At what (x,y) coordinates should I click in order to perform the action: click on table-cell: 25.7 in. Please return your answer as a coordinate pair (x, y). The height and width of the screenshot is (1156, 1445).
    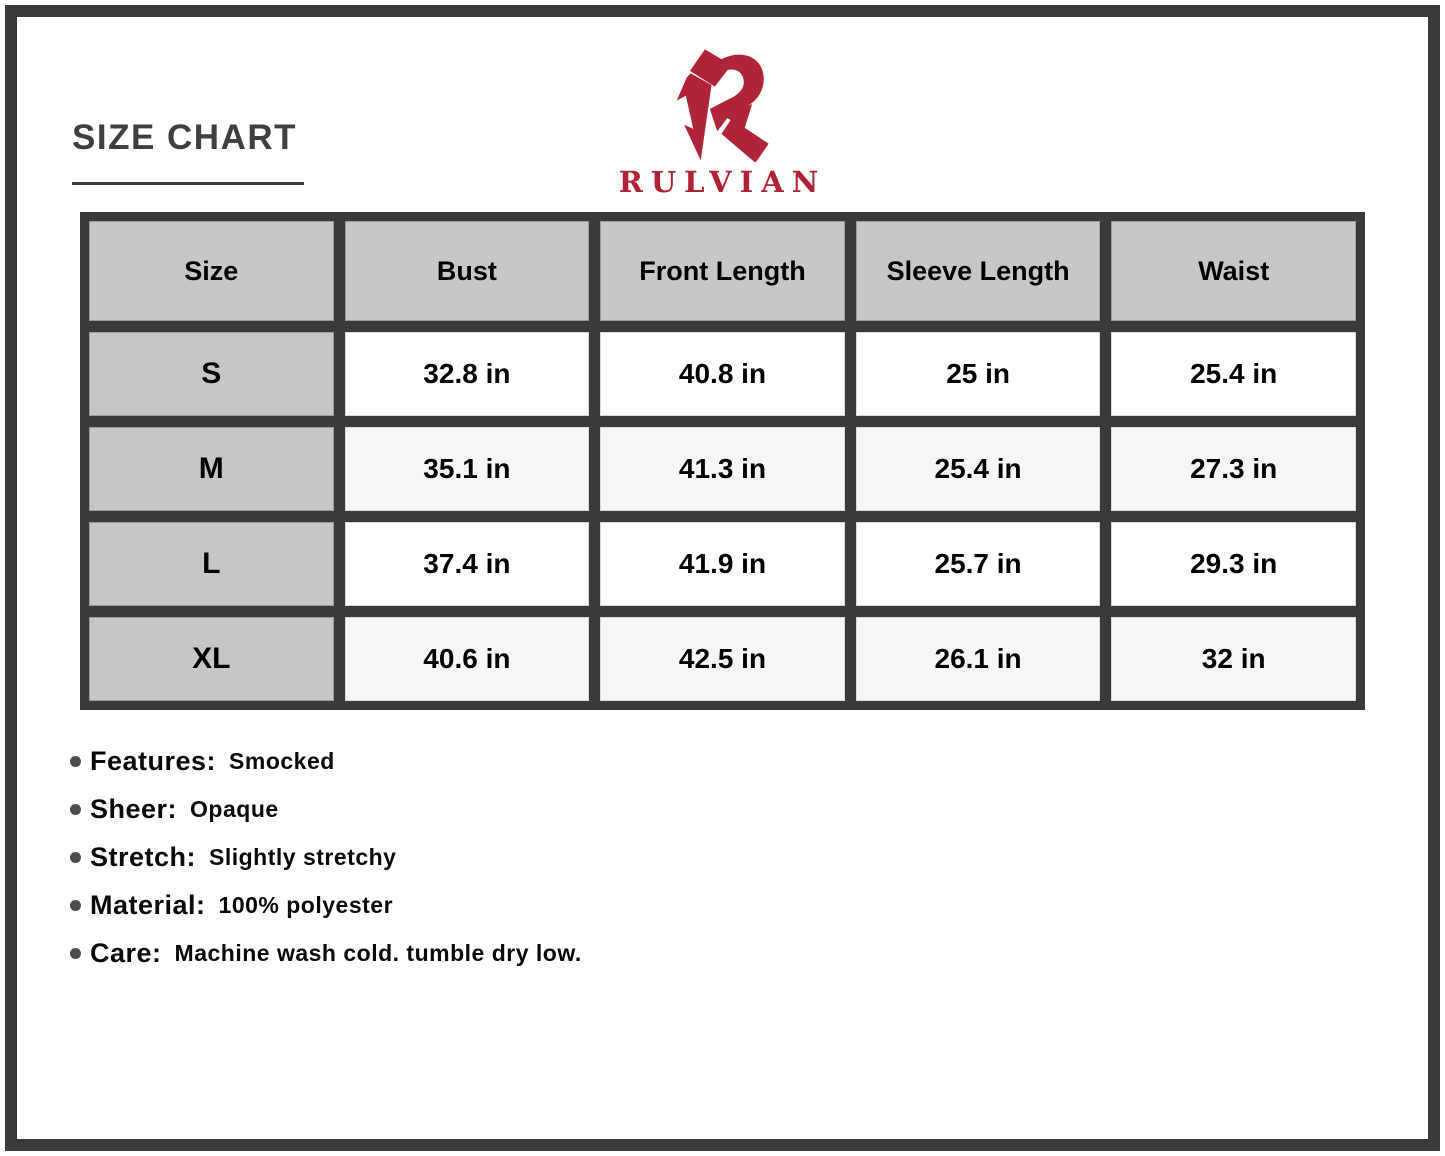
    Looking at the image, I should click on (978, 564).